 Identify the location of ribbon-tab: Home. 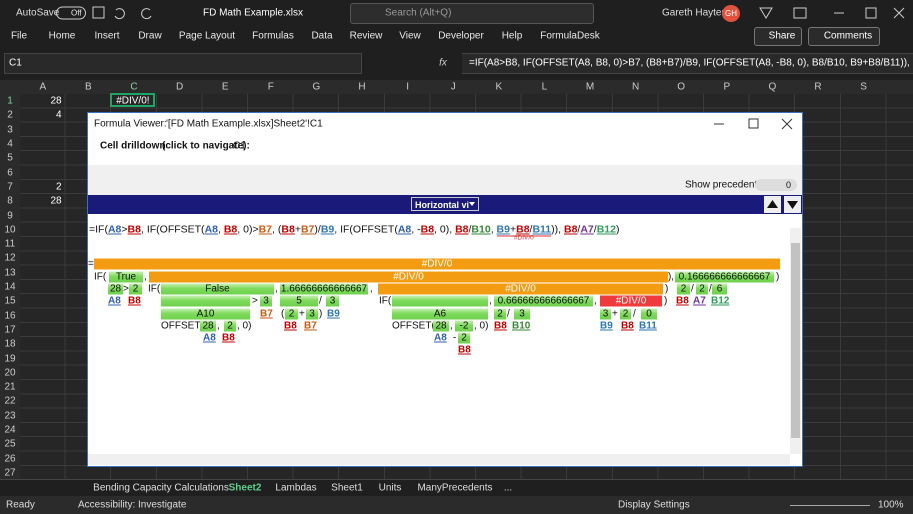
(62, 36).